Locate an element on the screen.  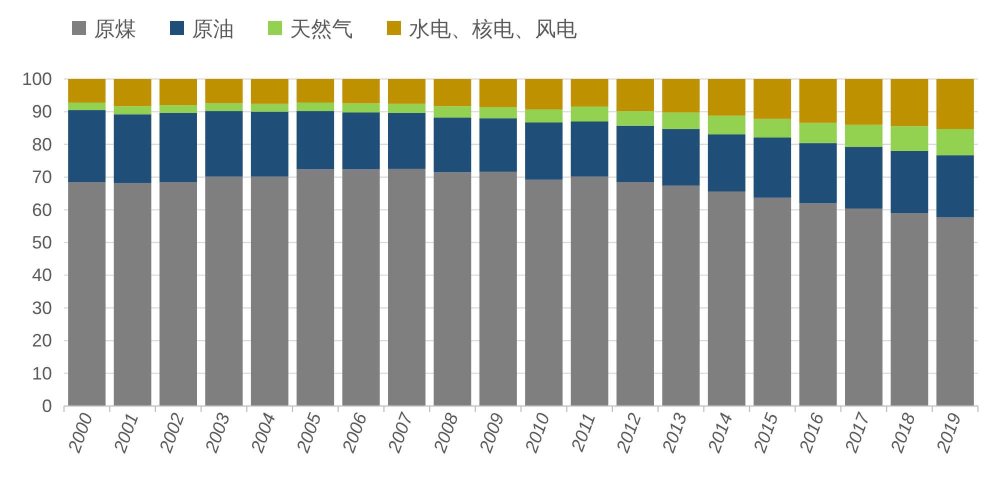
legend-label: 天然气 is located at coordinates (321, 29).